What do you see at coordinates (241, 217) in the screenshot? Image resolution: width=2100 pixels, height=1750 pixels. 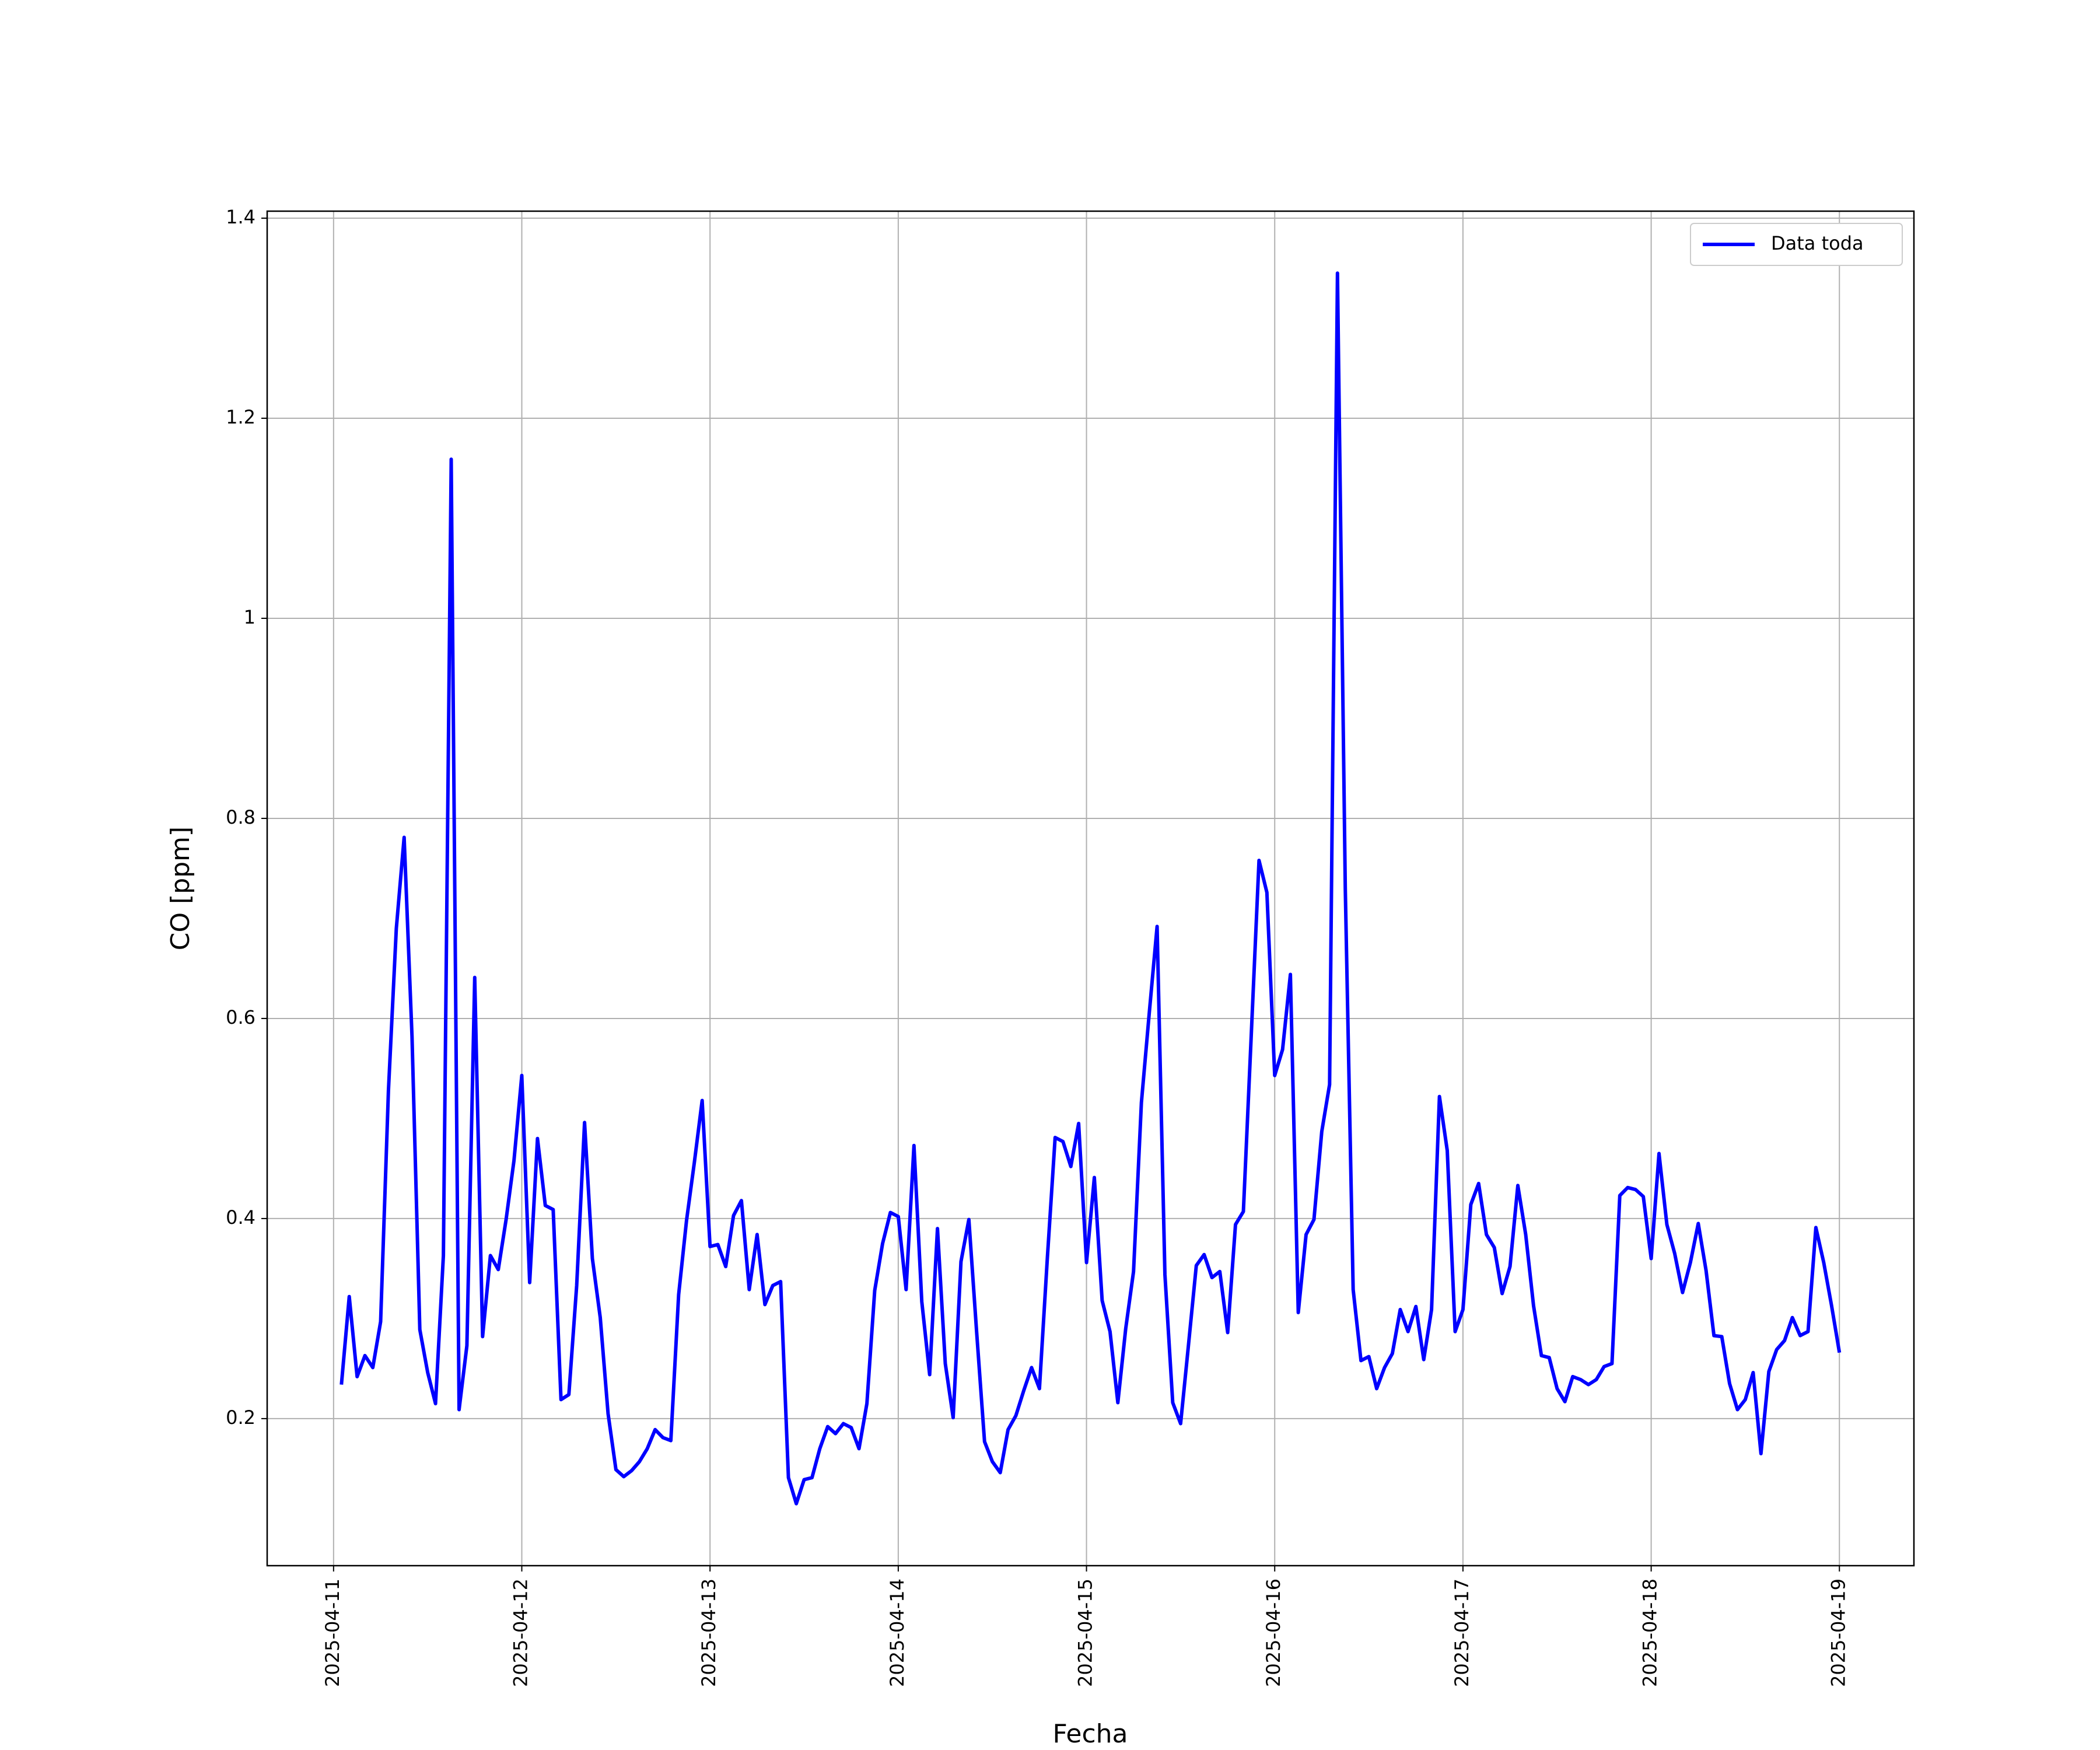 I see `y-tick-label: 1.4` at bounding box center [241, 217].